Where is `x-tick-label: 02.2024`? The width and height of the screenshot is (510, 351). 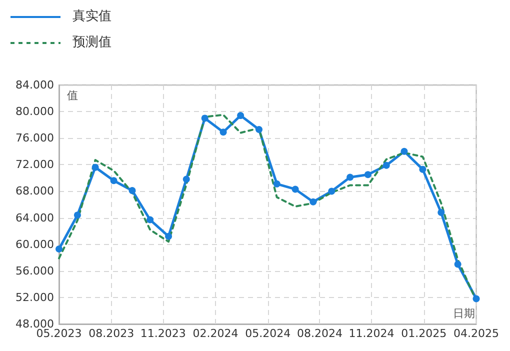 x-tick-label: 02.2024 is located at coordinates (215, 333).